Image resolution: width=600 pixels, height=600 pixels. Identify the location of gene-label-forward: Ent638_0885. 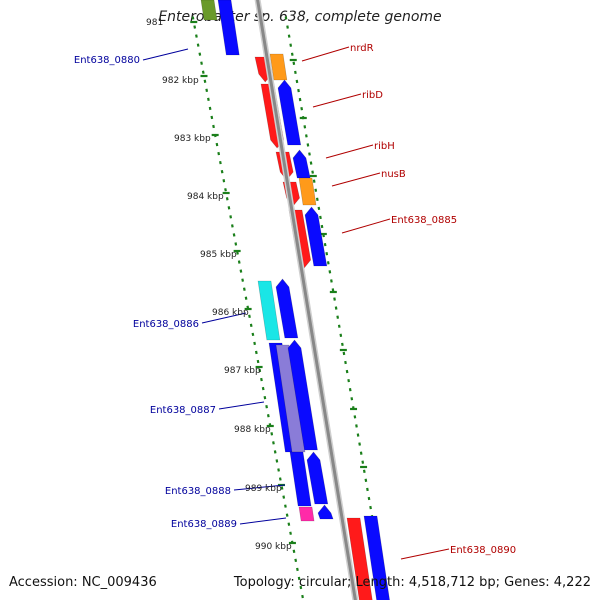
(424, 220).